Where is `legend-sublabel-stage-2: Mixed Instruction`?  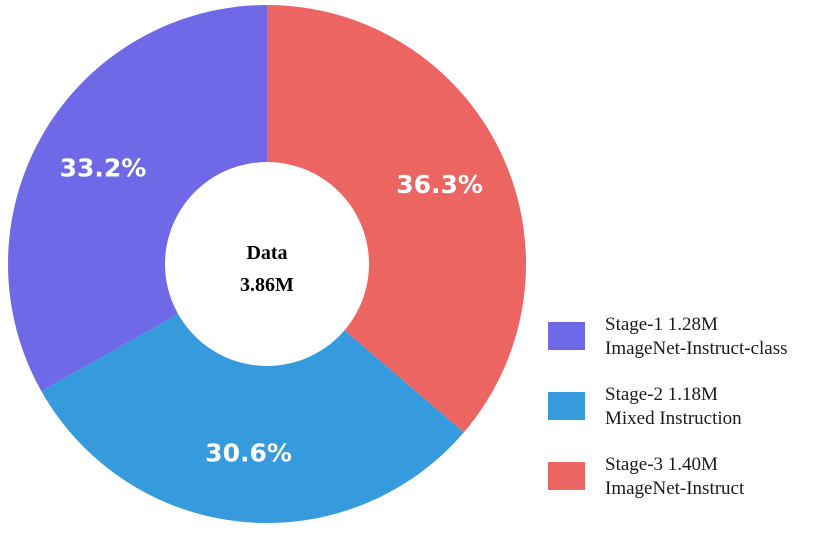
legend-sublabel-stage-2: Mixed Instruction is located at coordinates (673, 418).